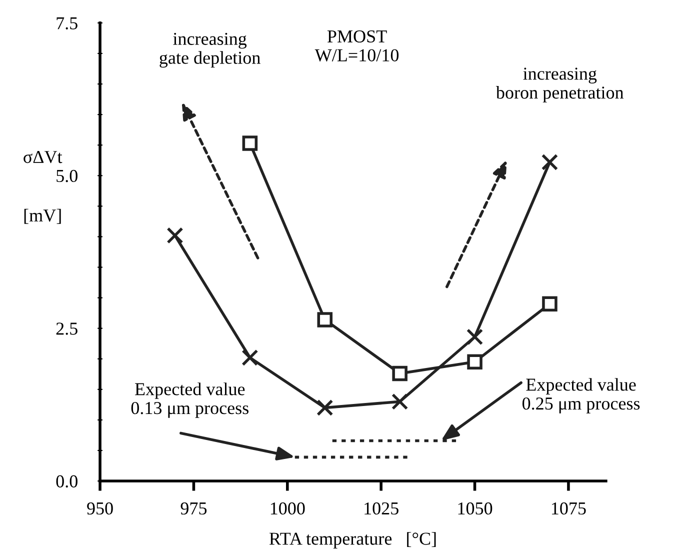 The image size is (687, 559). I want to click on annotation: Expected value 0.25 μm process, so click(581, 396).